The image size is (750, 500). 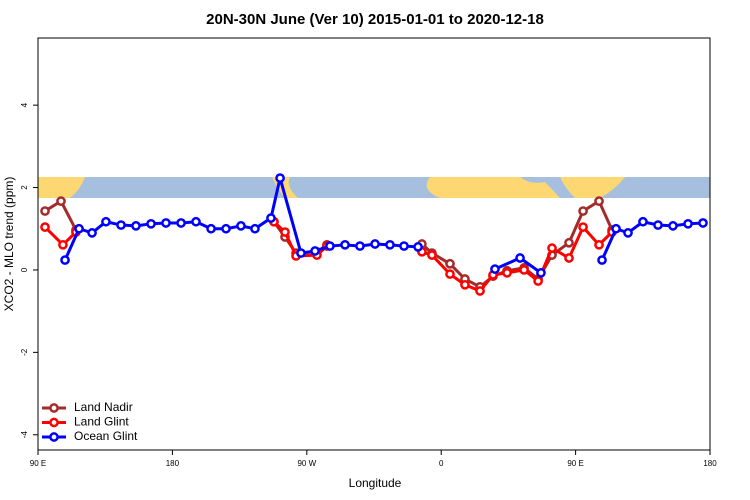 What do you see at coordinates (101, 422) in the screenshot?
I see `legend-label: Land Glint` at bounding box center [101, 422].